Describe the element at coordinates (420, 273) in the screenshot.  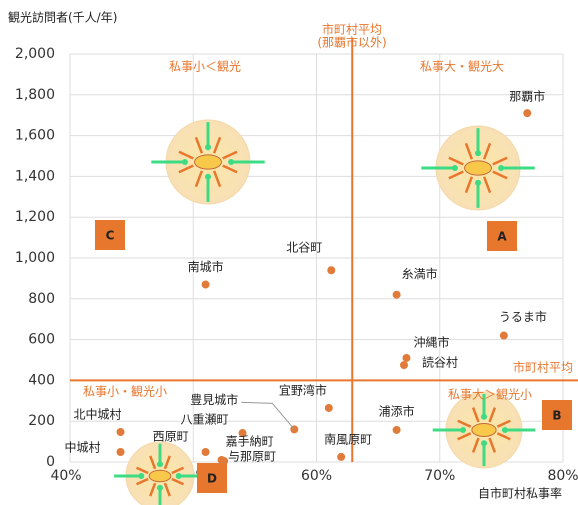
I see `point-label: 糸満市` at that location.